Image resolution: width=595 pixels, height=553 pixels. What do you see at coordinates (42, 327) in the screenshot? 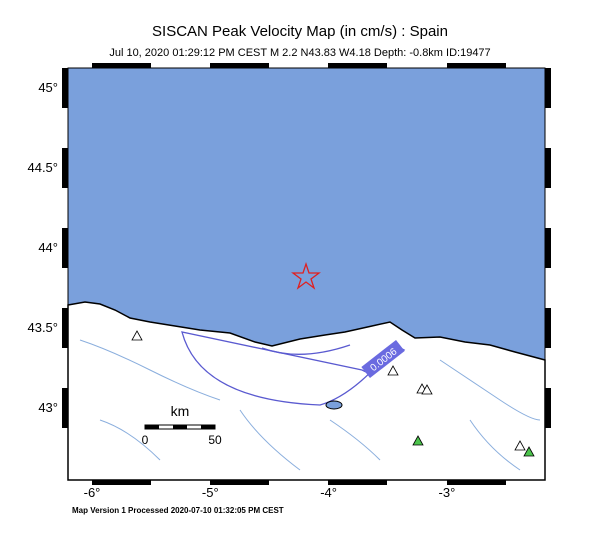
I see `lat-label: 43.5°` at bounding box center [42, 327].